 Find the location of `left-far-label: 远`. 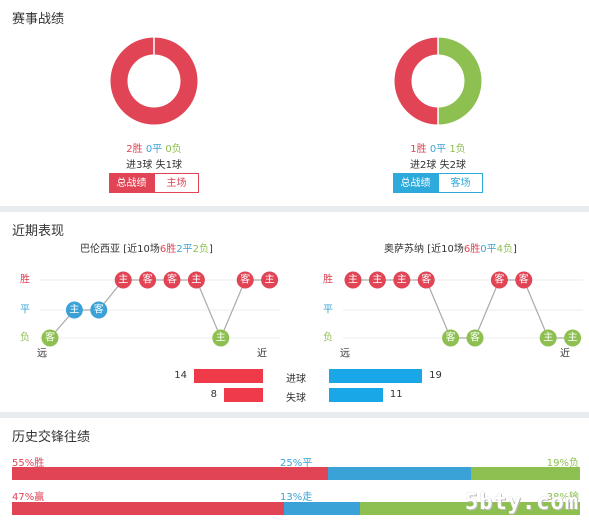

left-far-label: 远 is located at coordinates (42, 354).